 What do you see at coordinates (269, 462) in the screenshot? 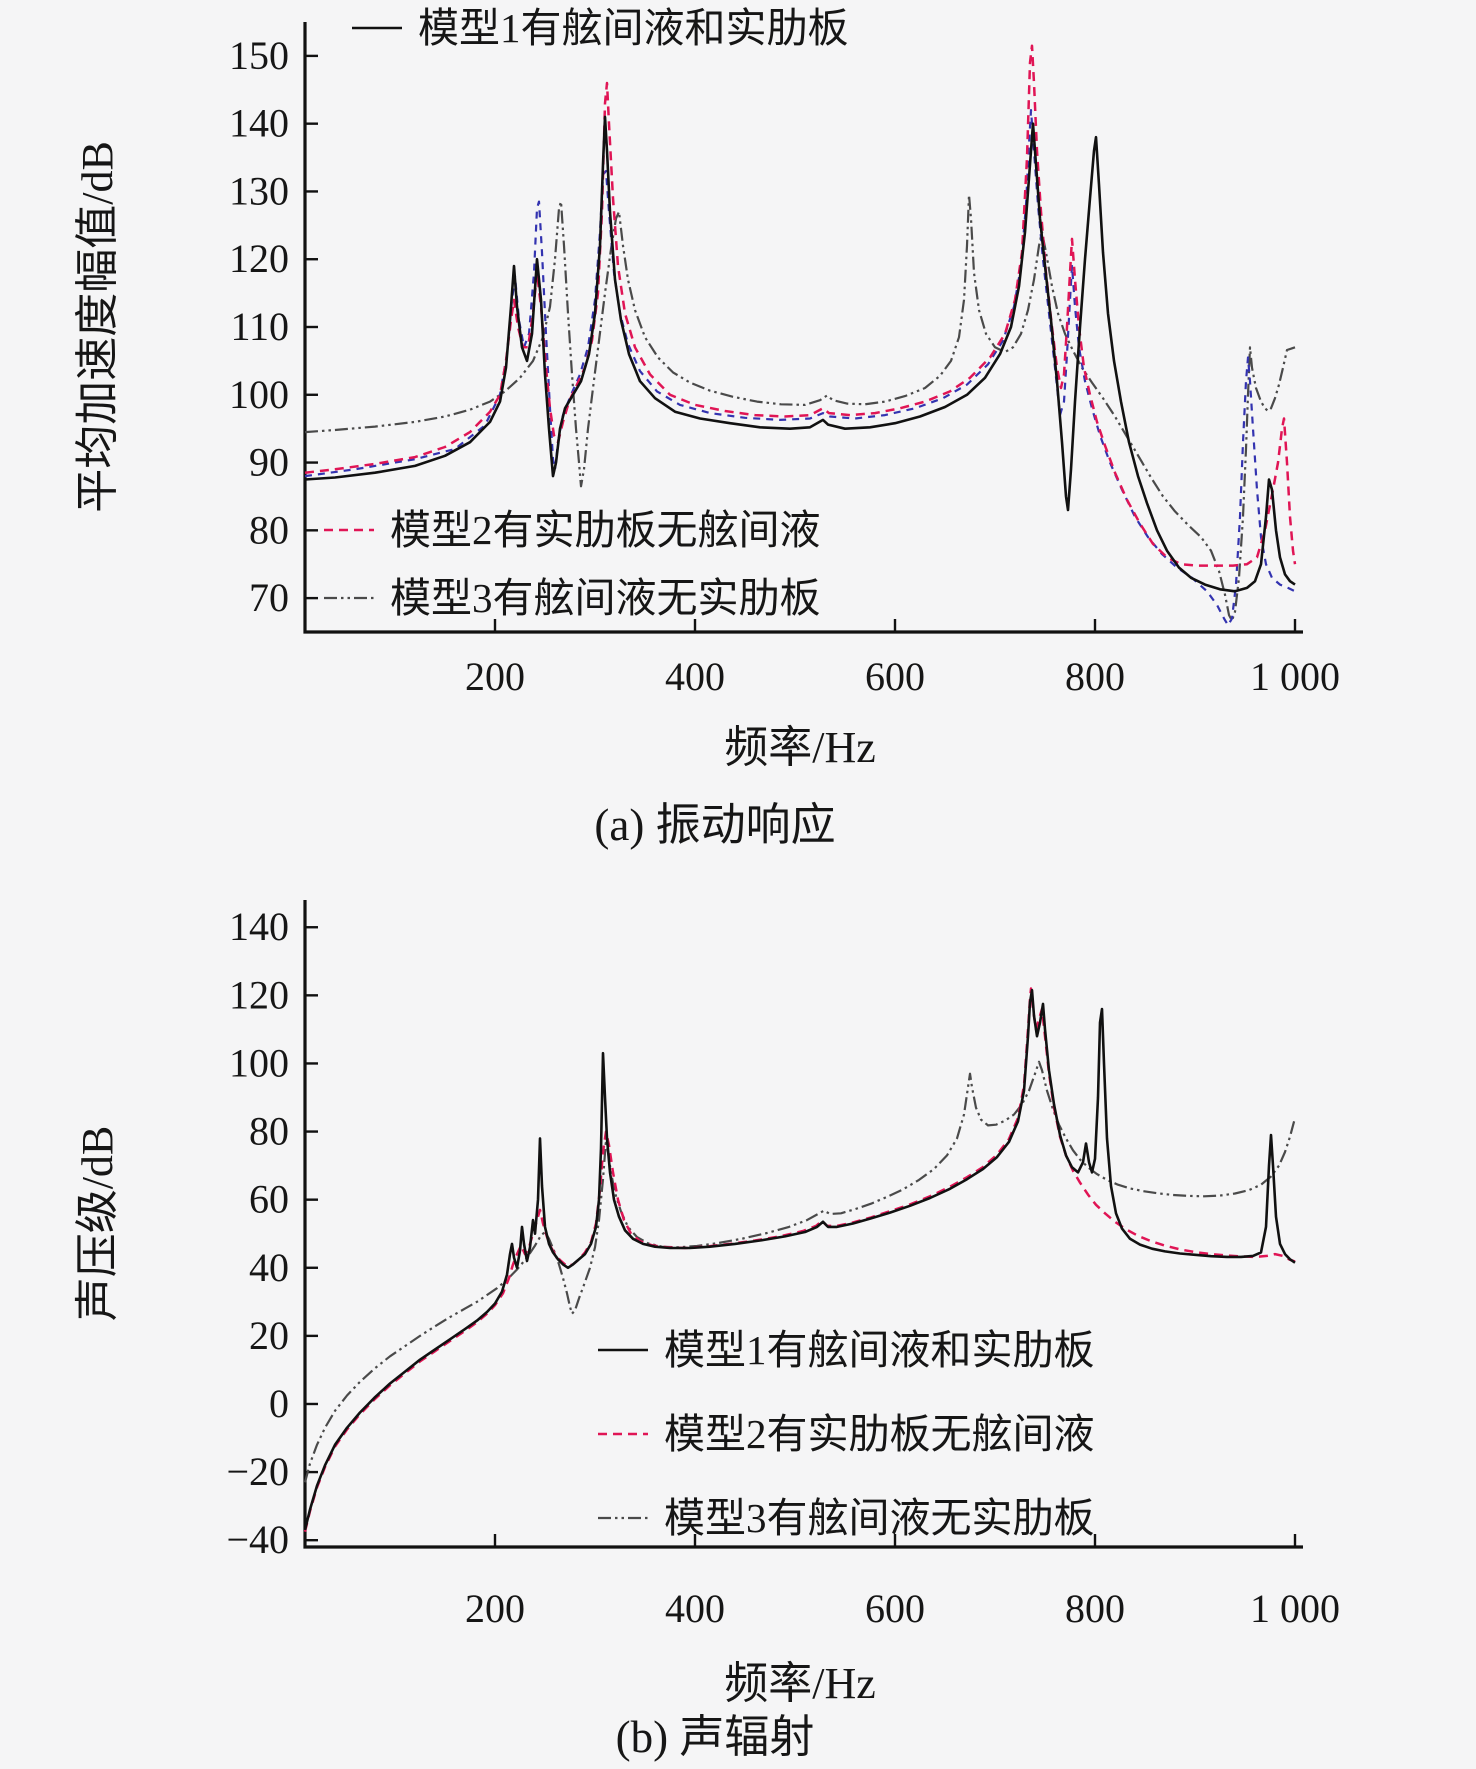
I see `y-tick-label: 90` at bounding box center [269, 462].